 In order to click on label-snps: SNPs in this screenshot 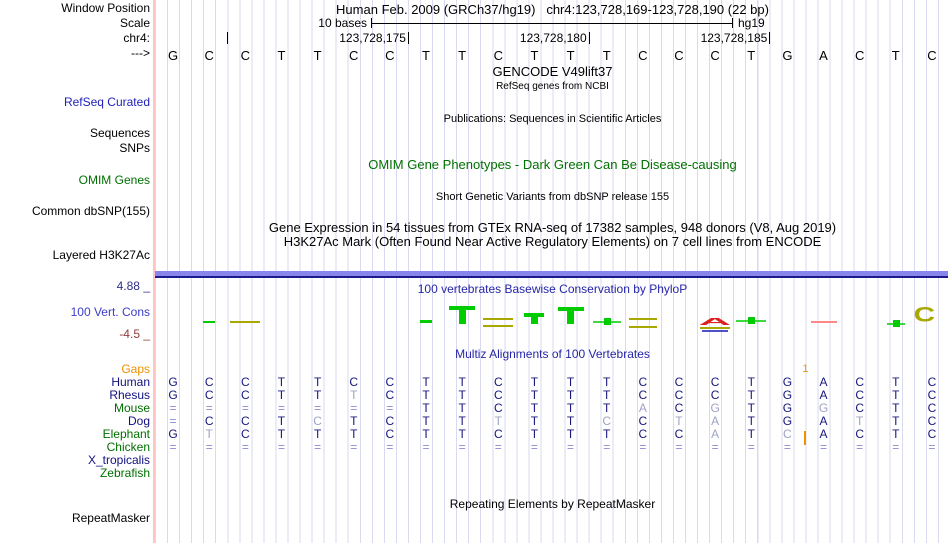, I will do `click(134, 148)`.